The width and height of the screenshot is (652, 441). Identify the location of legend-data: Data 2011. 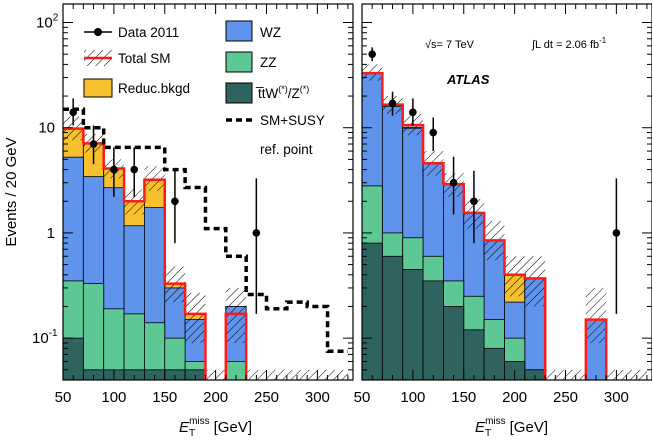
(131, 32).